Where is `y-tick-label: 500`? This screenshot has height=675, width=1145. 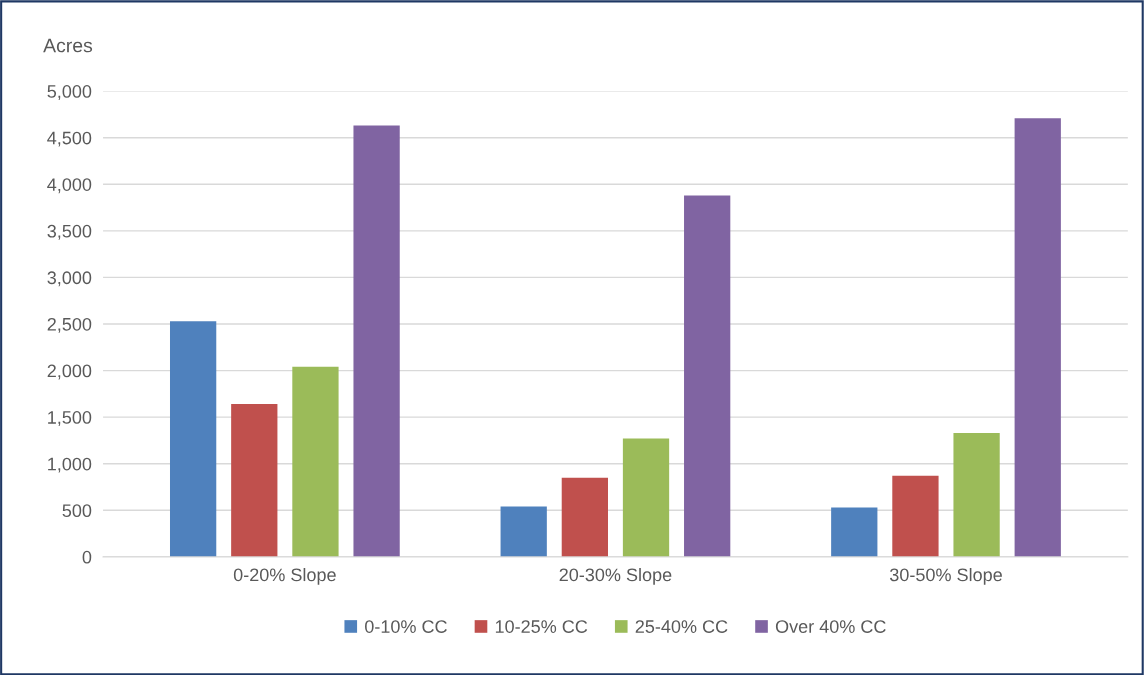
y-tick-label: 500 is located at coordinates (77, 511).